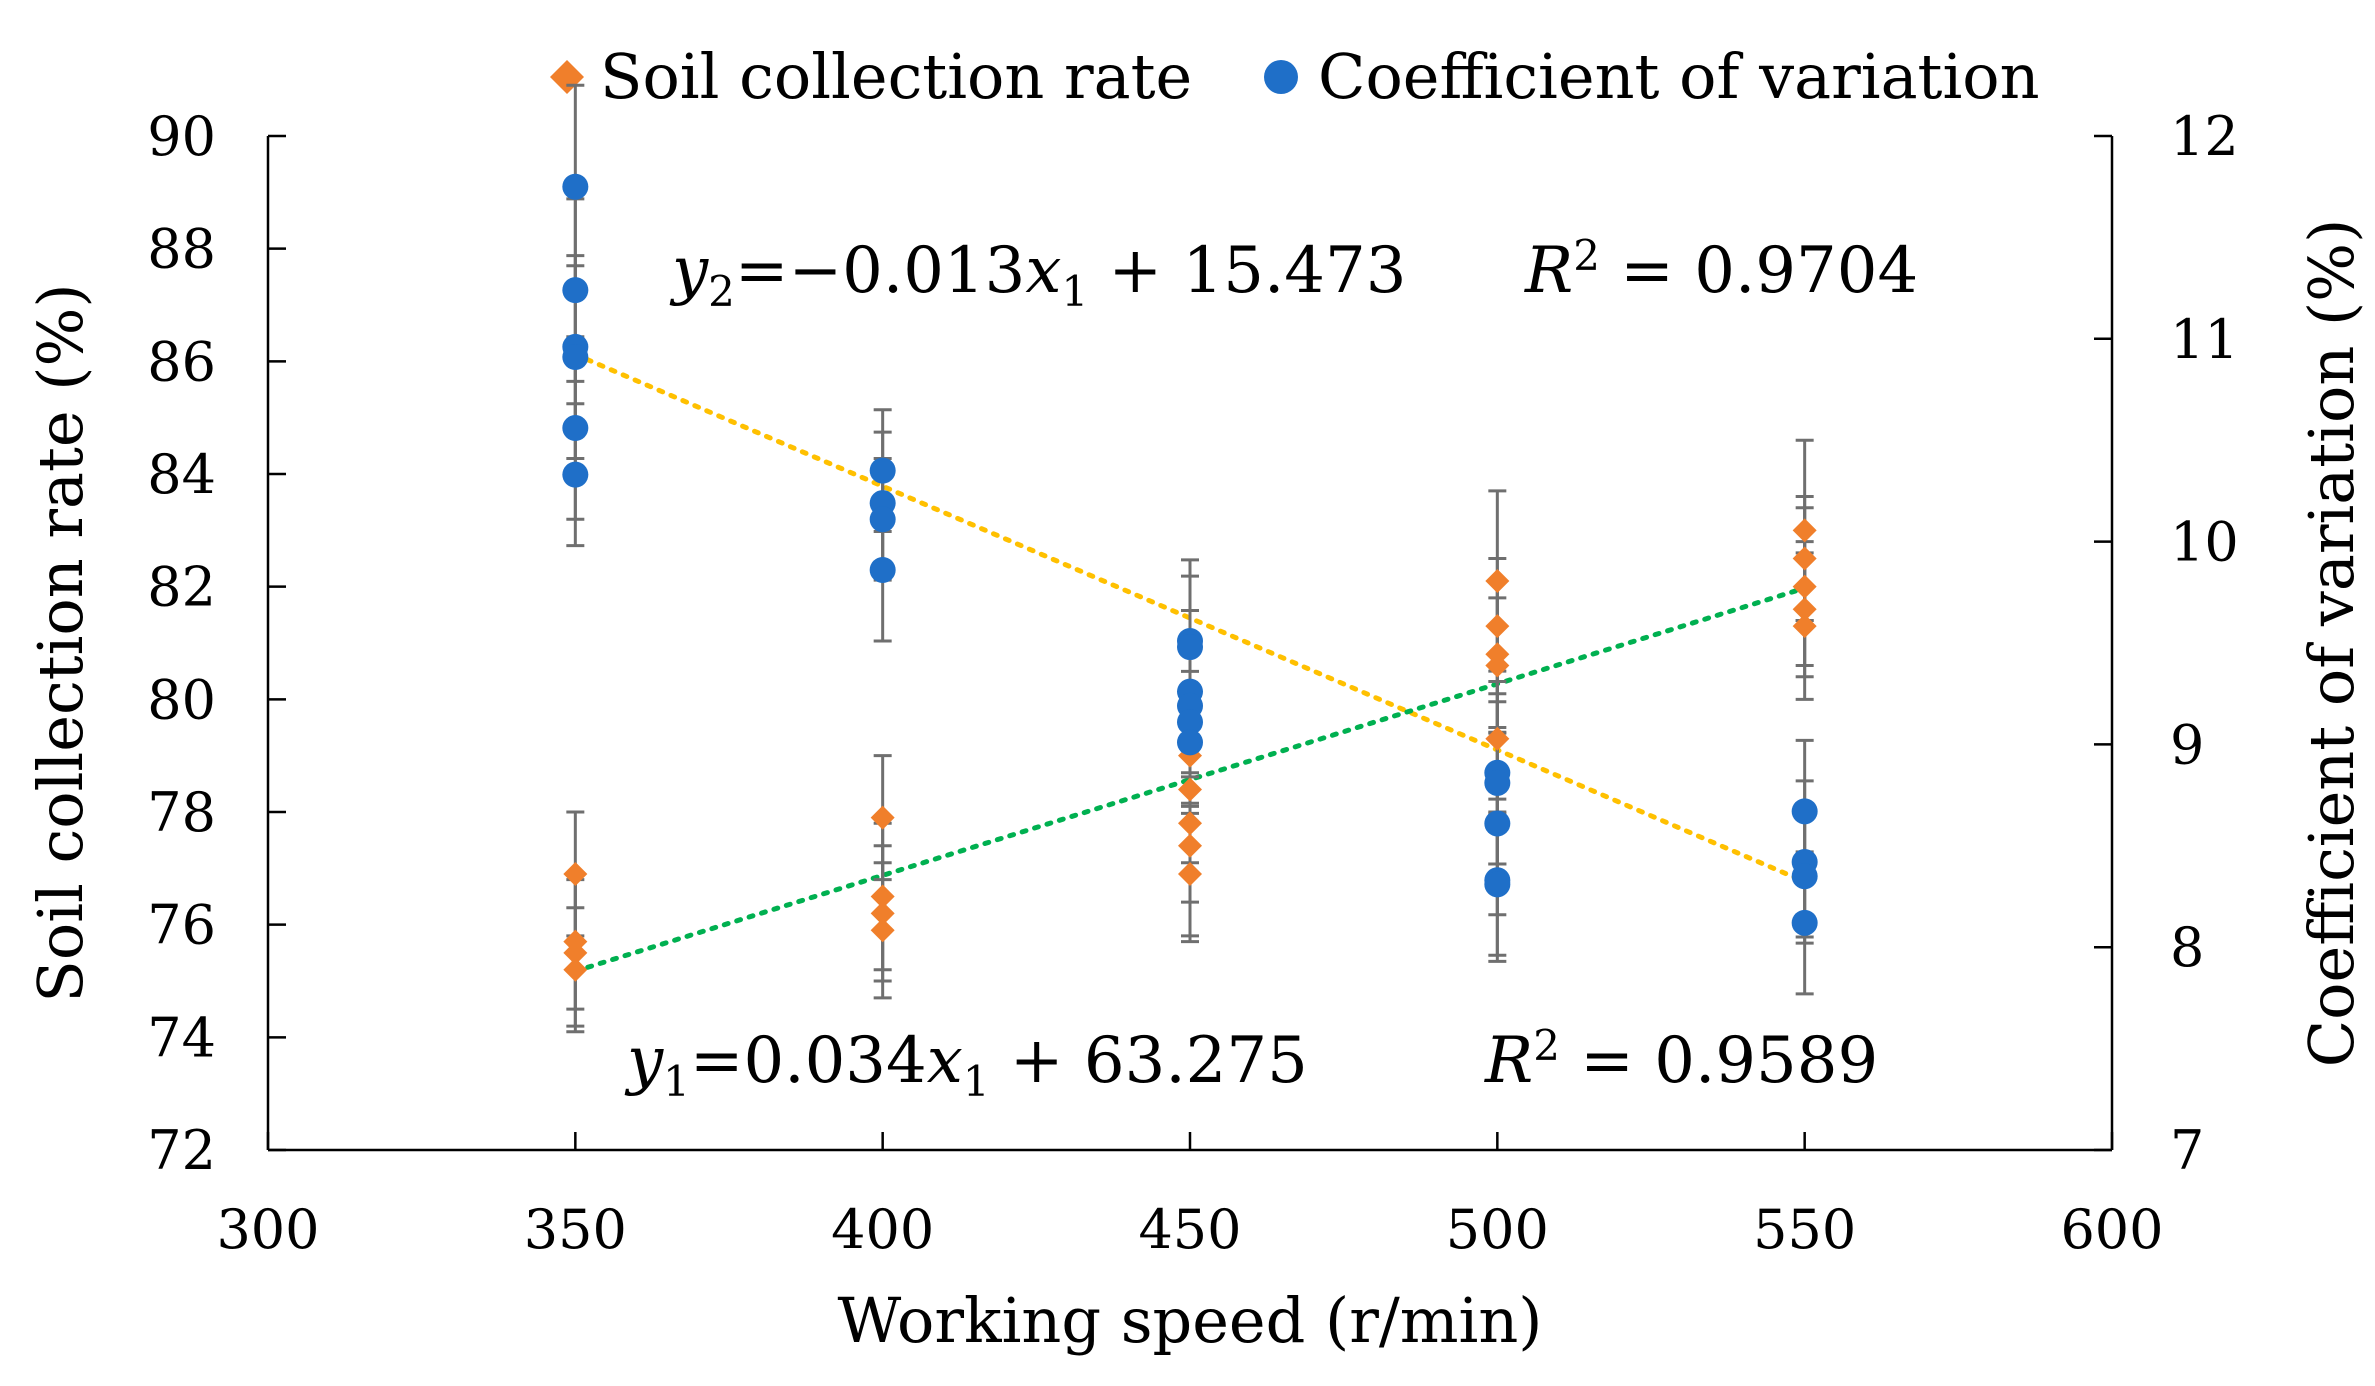 The image size is (2375, 1386). What do you see at coordinates (181, 925) in the screenshot?
I see `left-tick-label-2: 76` at bounding box center [181, 925].